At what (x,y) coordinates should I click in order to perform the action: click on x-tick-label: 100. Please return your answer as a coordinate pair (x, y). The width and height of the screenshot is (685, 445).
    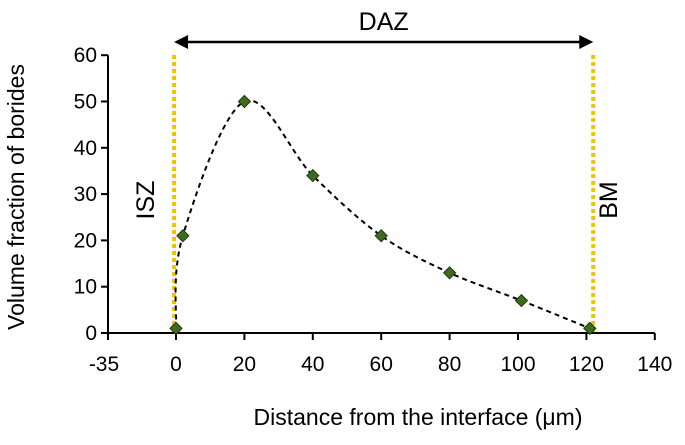
    Looking at the image, I should click on (517, 364).